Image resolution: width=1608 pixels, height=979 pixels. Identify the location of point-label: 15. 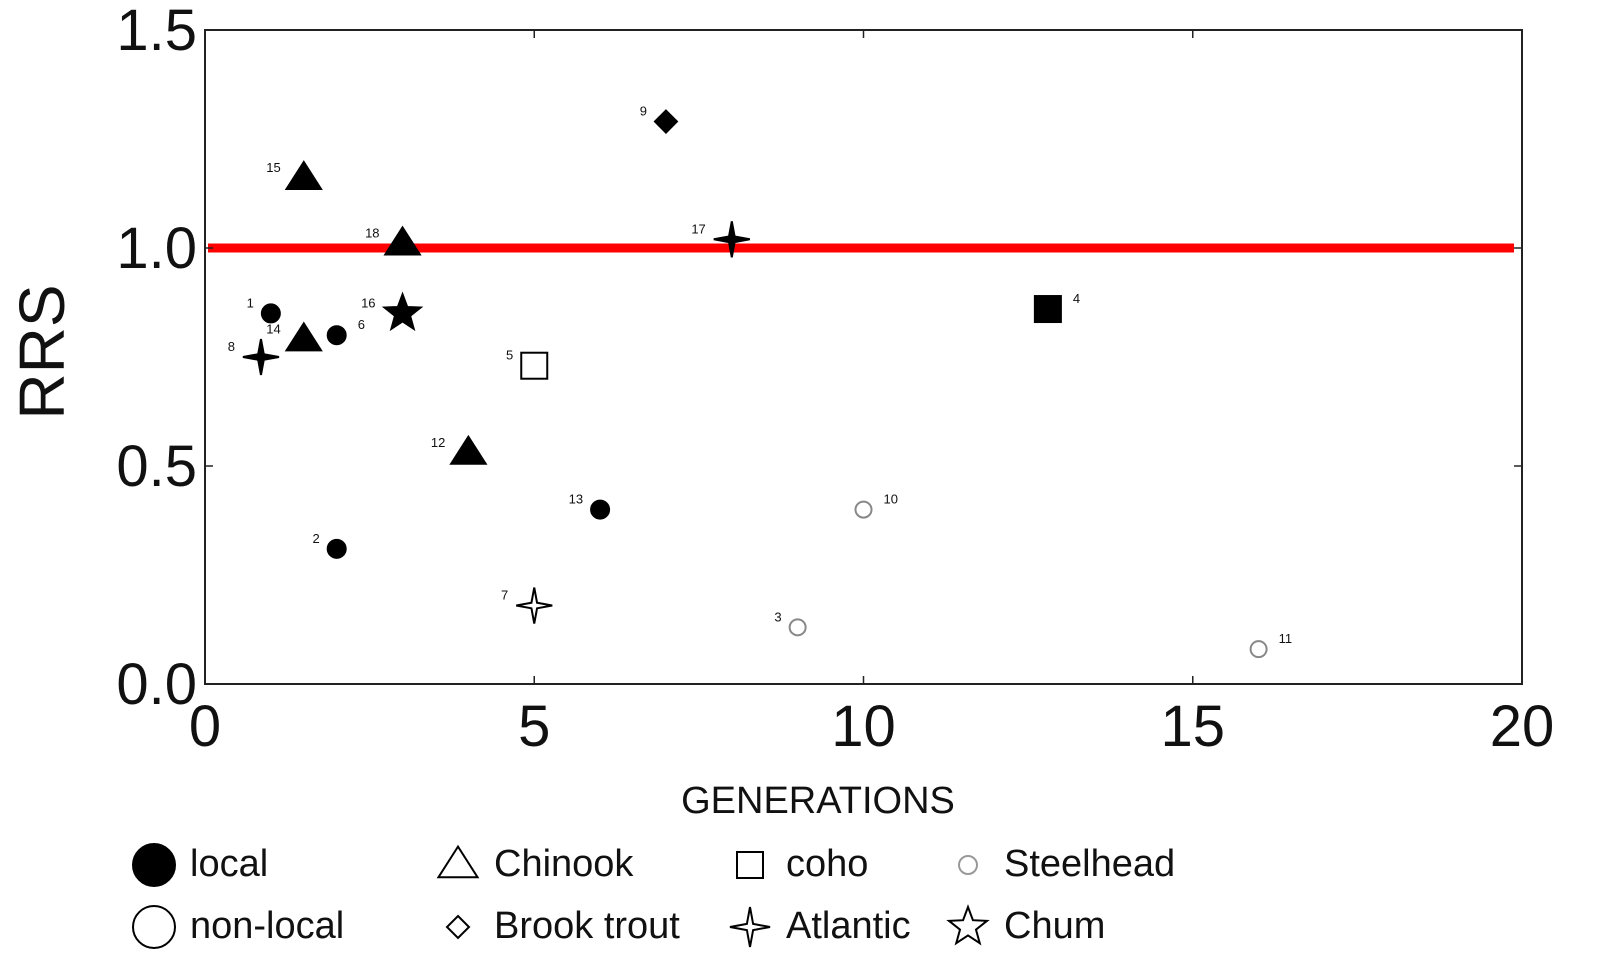
(273, 167).